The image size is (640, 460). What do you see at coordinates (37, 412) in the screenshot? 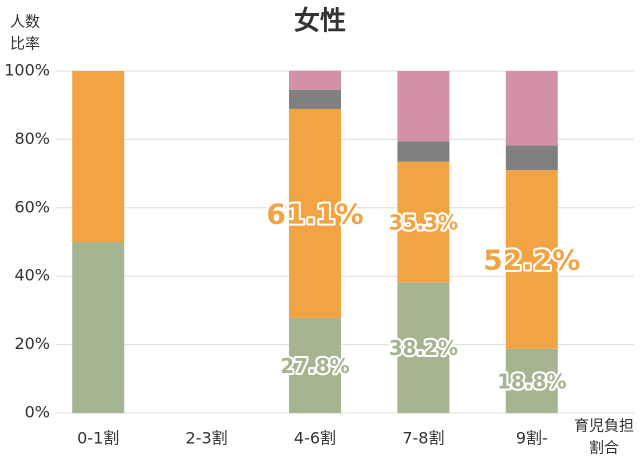
I see `y-tick-label: 0%` at bounding box center [37, 412].